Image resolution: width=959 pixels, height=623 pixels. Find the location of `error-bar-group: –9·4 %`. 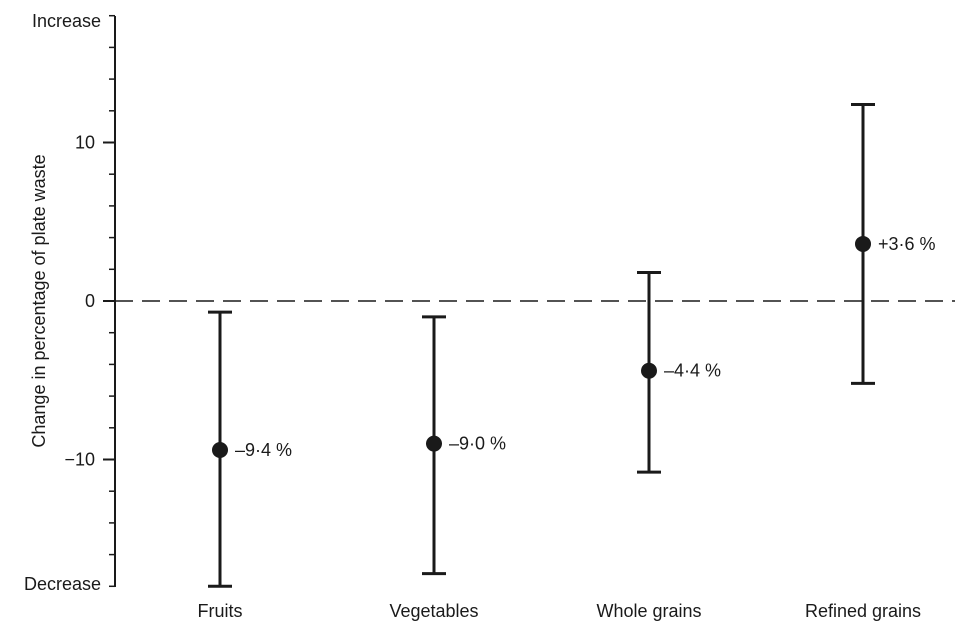

error-bar-group: –9·4 % is located at coordinates (250, 449).